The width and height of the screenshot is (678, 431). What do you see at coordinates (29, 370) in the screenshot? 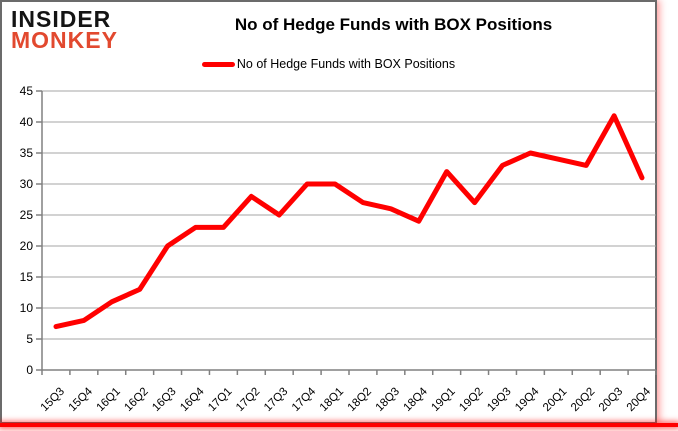
I see `y-axis-tick-label: 0` at bounding box center [29, 370].